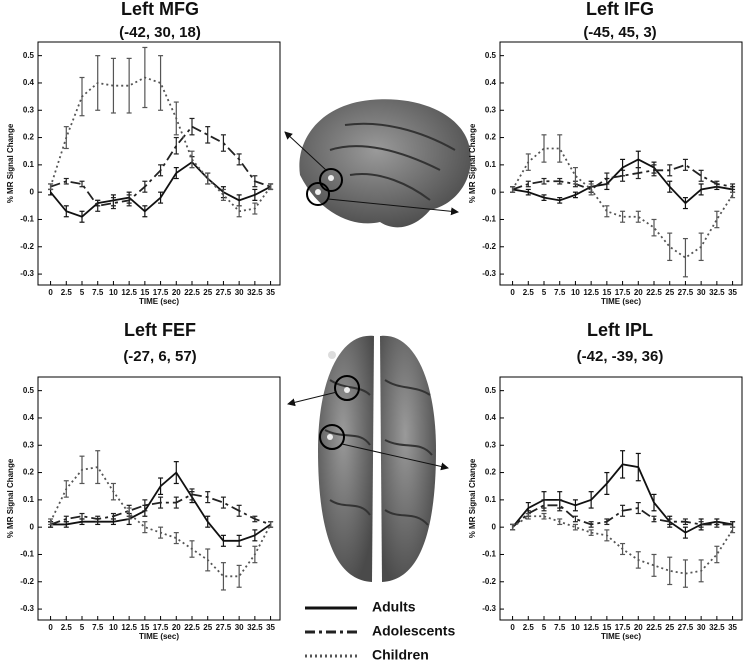  I want to click on plot-frame, so click(159, 498).